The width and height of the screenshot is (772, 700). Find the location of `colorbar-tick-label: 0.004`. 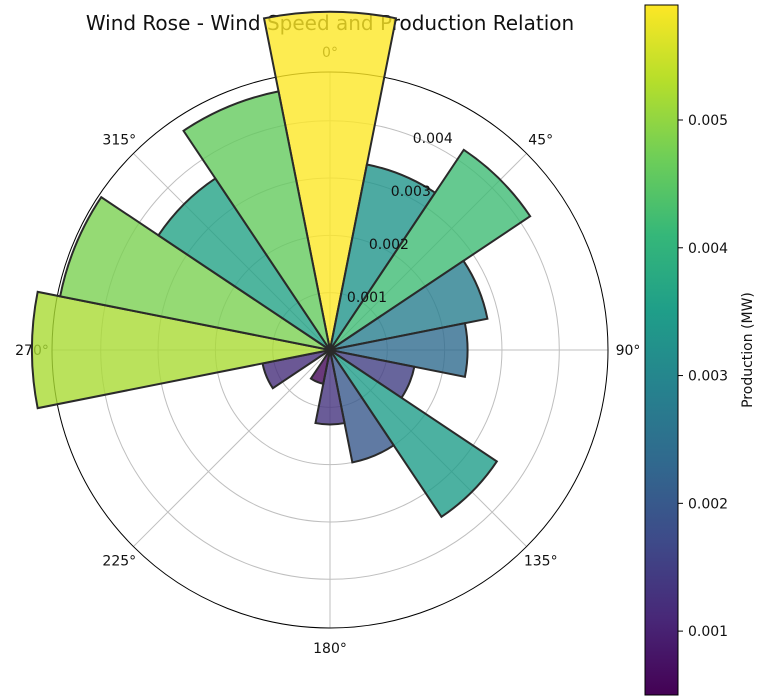

colorbar-tick-label: 0.004 is located at coordinates (708, 249).